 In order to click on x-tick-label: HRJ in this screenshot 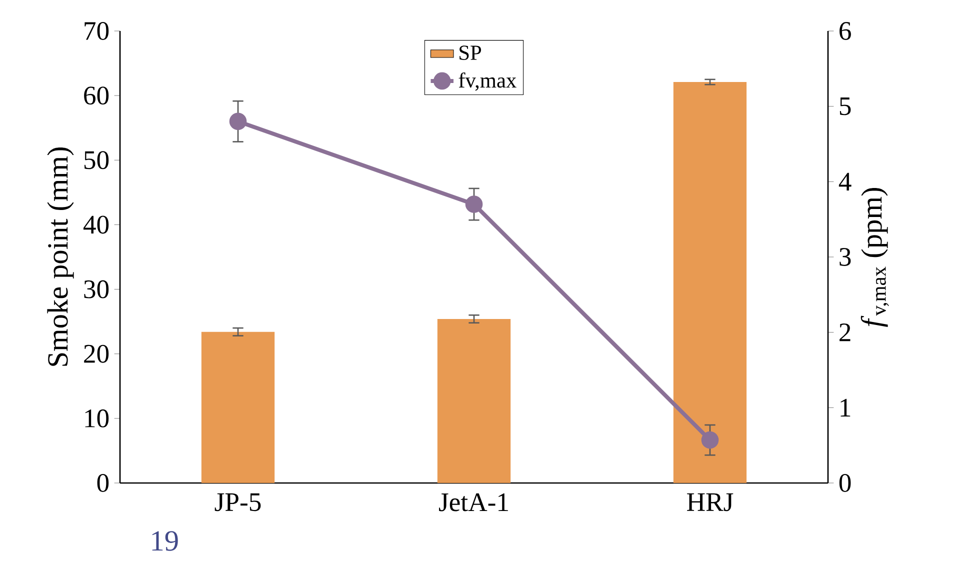, I will do `click(710, 502)`.